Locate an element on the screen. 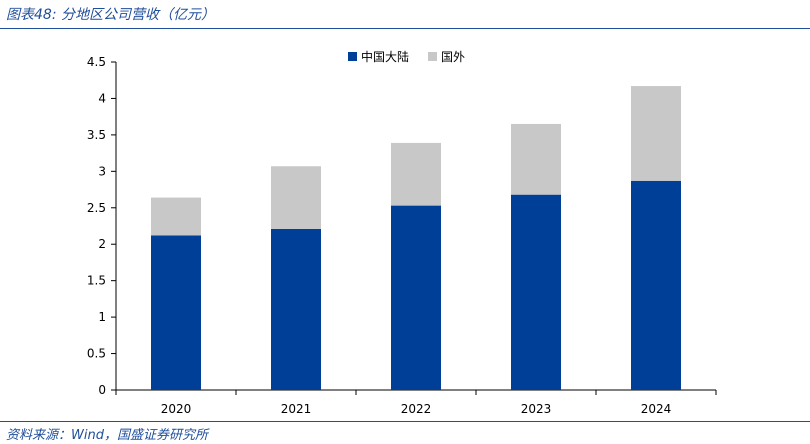 The width and height of the screenshot is (810, 444). y-tick-label: 4.5 is located at coordinates (96, 62).